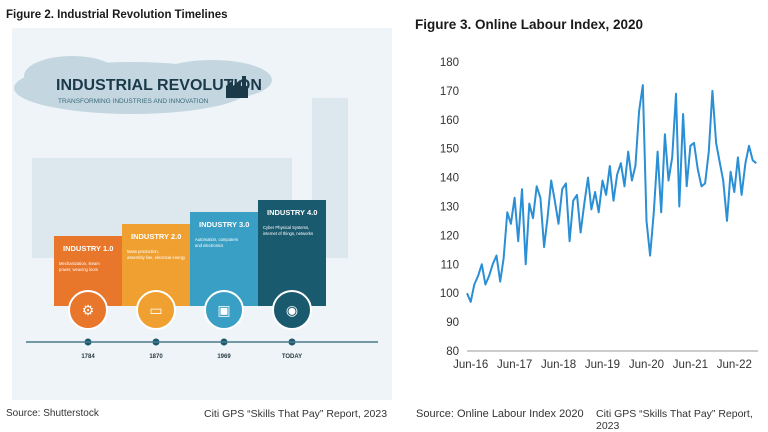 The width and height of the screenshot is (768, 432). What do you see at coordinates (52, 413) in the screenshot?
I see `figure2-source: Source: Shutterstock` at bounding box center [52, 413].